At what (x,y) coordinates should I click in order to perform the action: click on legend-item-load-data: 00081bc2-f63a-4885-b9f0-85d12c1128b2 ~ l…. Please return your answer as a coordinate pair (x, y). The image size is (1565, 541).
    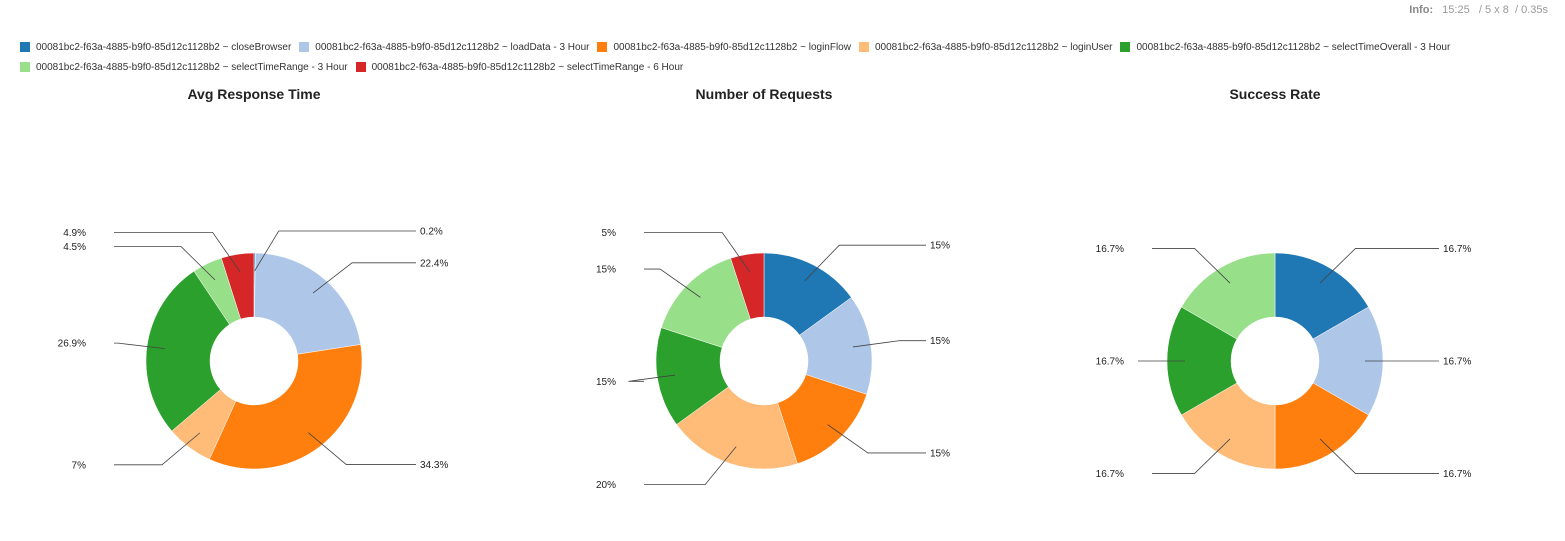
    Looking at the image, I should click on (444, 47).